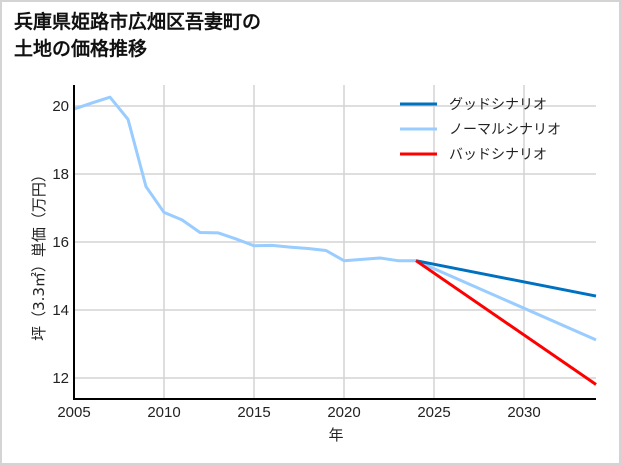 This screenshot has height=465, width=621. What do you see at coordinates (505, 130) in the screenshot?
I see `legend-label: ノーマルシナリオ` at bounding box center [505, 130].